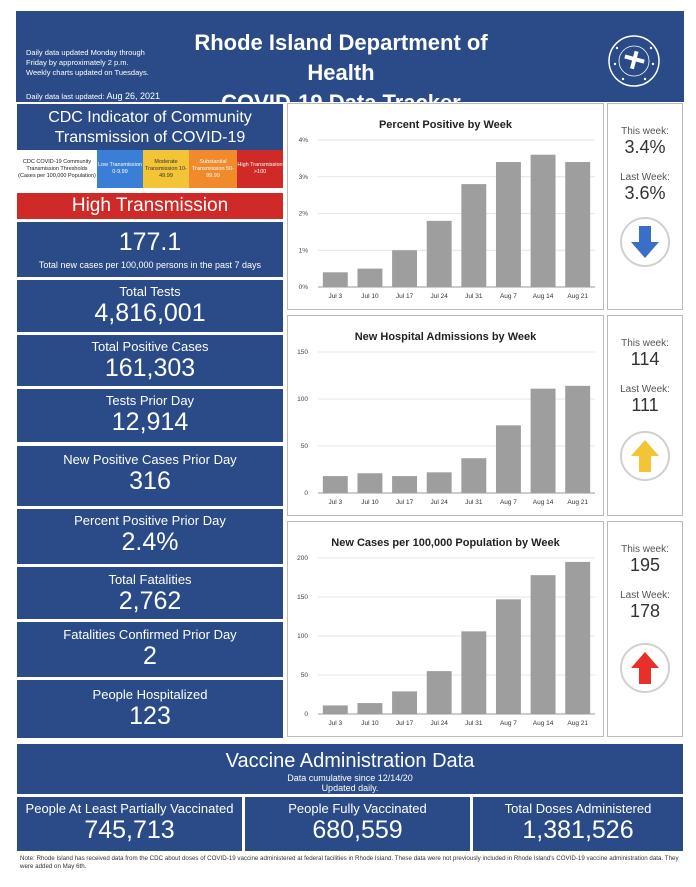 The height and width of the screenshot is (887, 696). Describe the element at coordinates (150, 400) in the screenshot. I see `stat-label: Tests Prior Day` at that location.